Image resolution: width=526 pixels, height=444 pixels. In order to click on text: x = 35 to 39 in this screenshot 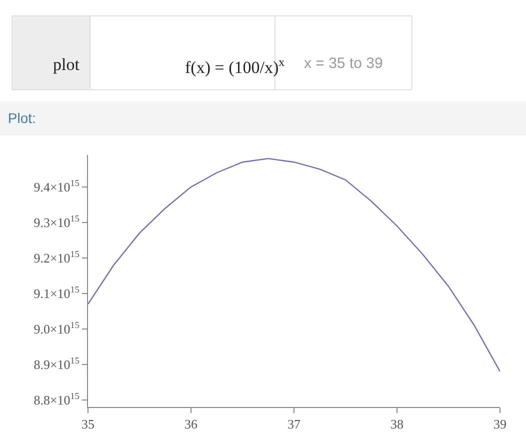, I will do `click(343, 63)`.